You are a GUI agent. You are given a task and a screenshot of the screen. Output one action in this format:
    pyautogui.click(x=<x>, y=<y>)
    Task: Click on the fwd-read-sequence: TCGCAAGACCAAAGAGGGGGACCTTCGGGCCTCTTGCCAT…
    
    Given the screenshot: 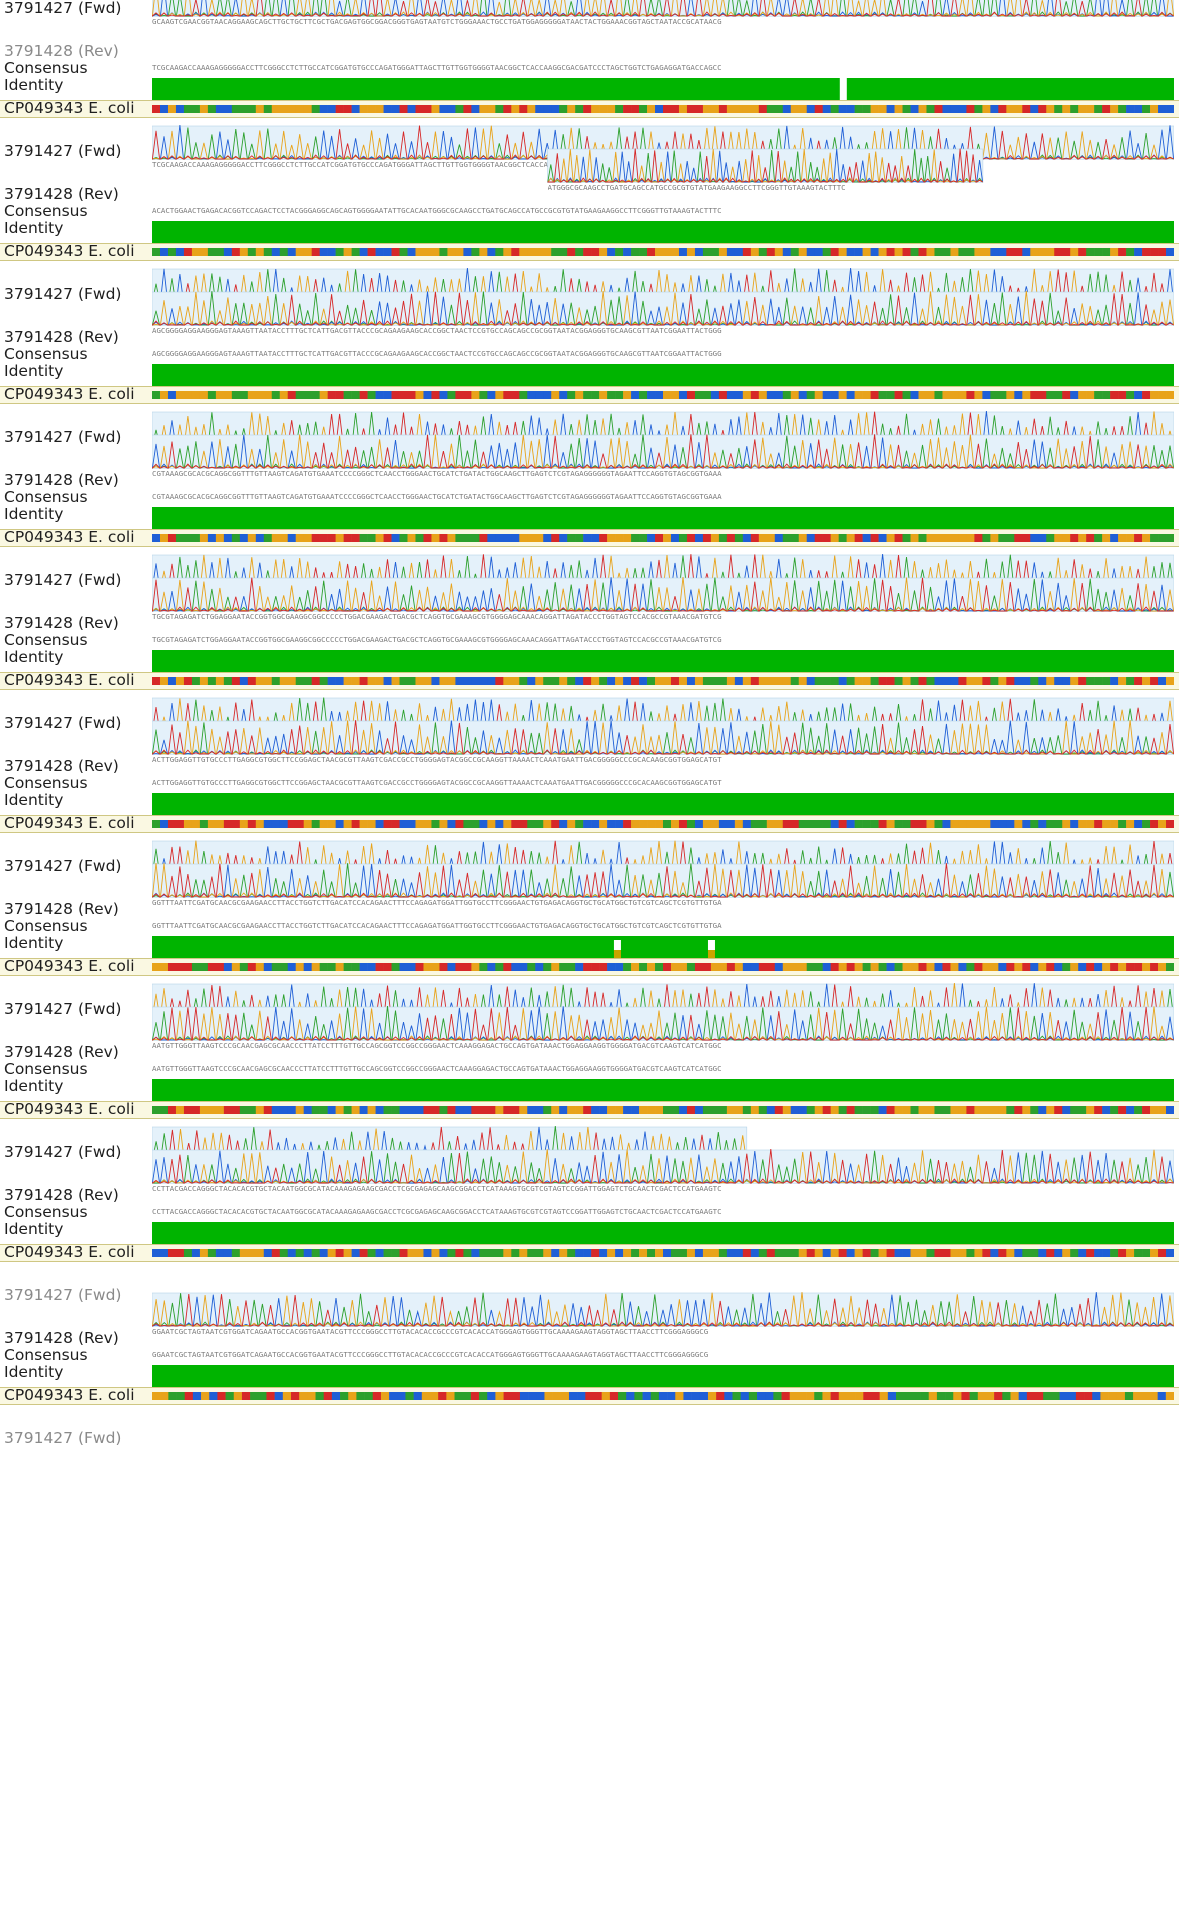 What is the action you would take?
    pyautogui.click(x=437, y=164)
    